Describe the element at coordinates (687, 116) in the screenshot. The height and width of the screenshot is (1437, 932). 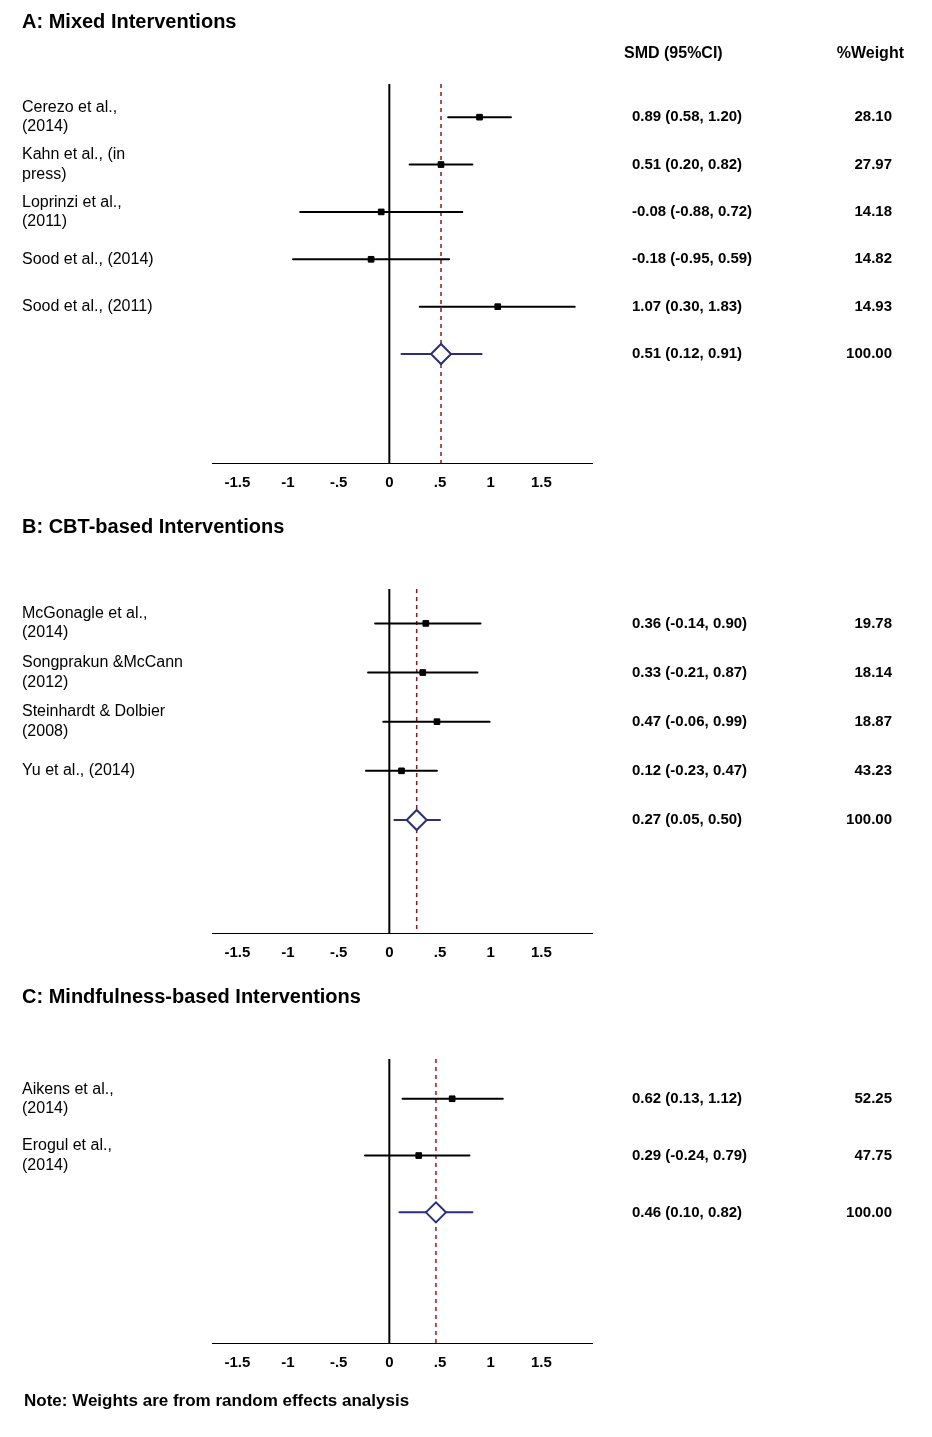
I see `text: 0.89 (0.58, 1.20)` at that location.